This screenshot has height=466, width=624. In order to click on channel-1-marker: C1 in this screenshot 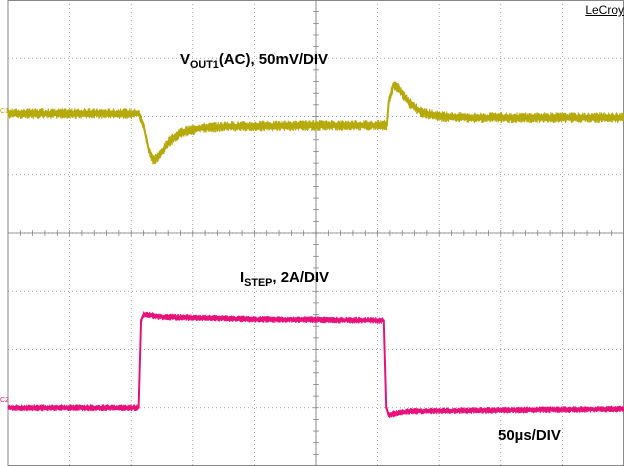, I will do `click(4, 111)`.